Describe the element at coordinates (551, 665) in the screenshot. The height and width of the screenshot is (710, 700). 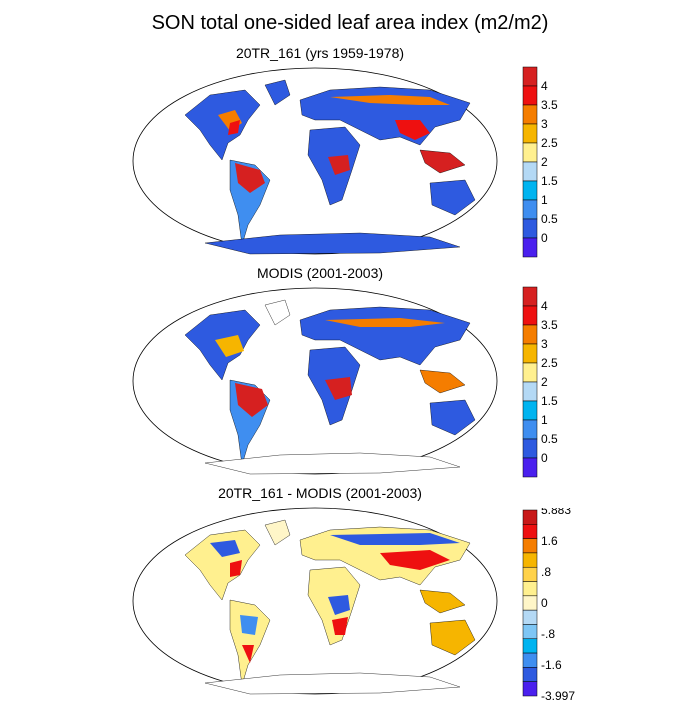
I see `colorbar-label: -1.6` at that location.